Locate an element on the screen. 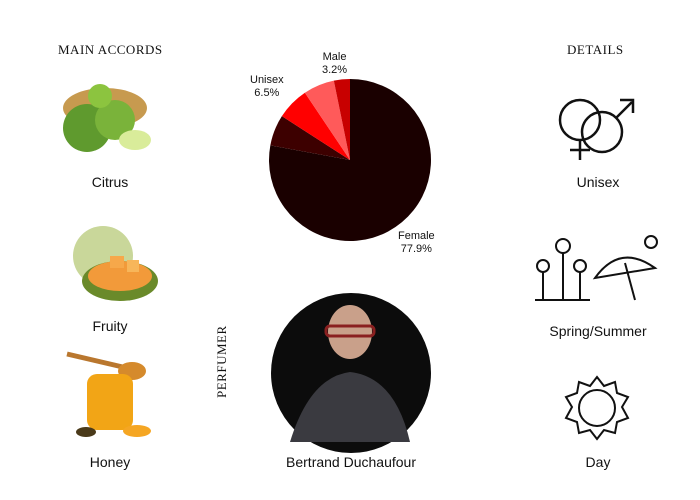  detail-label: Day is located at coordinates (598, 462).